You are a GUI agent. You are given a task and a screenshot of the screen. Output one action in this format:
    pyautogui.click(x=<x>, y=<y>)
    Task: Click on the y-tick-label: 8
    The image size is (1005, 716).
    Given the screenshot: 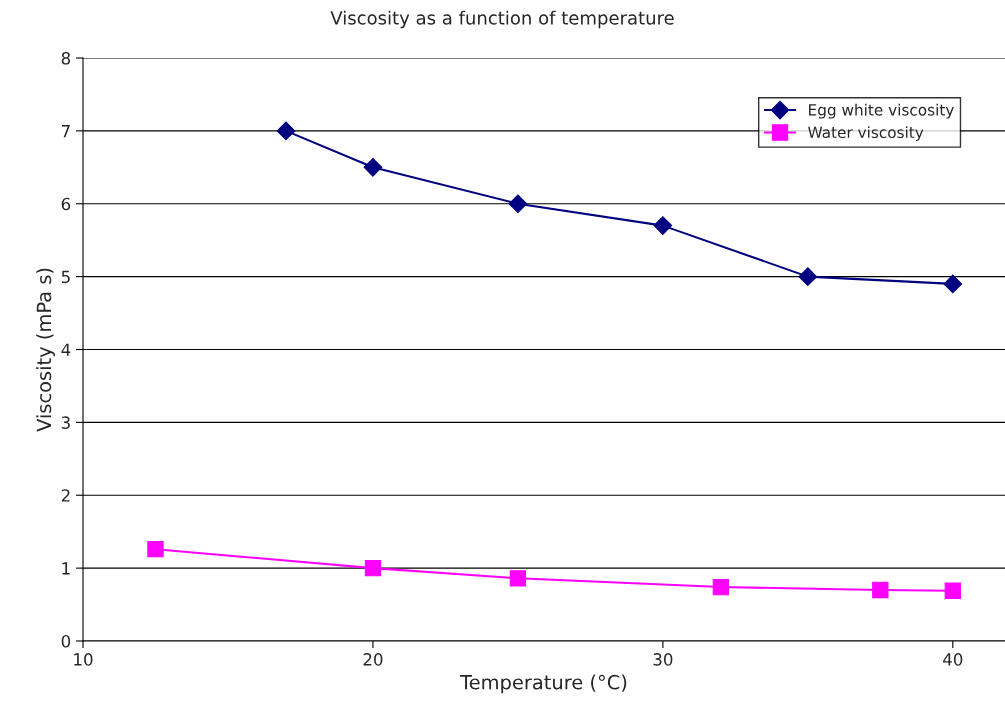 What is the action you would take?
    pyautogui.click(x=66, y=58)
    